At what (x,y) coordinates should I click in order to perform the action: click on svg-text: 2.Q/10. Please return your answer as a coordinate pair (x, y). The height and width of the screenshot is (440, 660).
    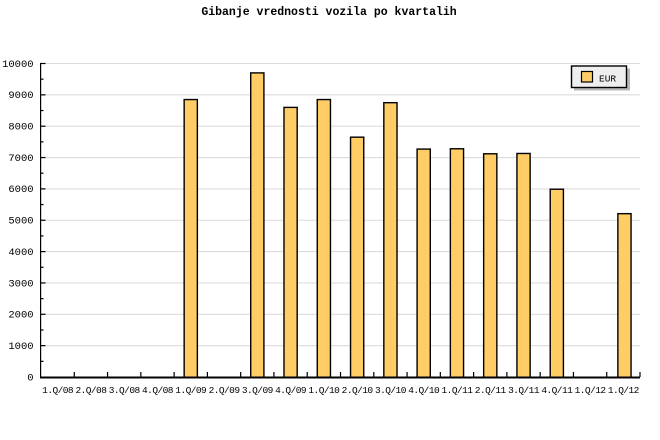
    Looking at the image, I should click on (358, 390).